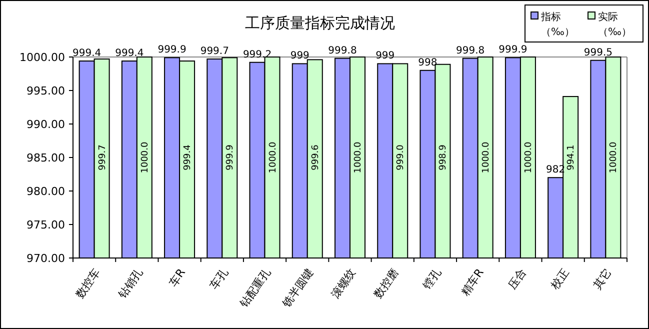 This screenshot has width=649, height=329. Describe the element at coordinates (130, 284) in the screenshot. I see `x-tick-label: 钻销孔` at that location.